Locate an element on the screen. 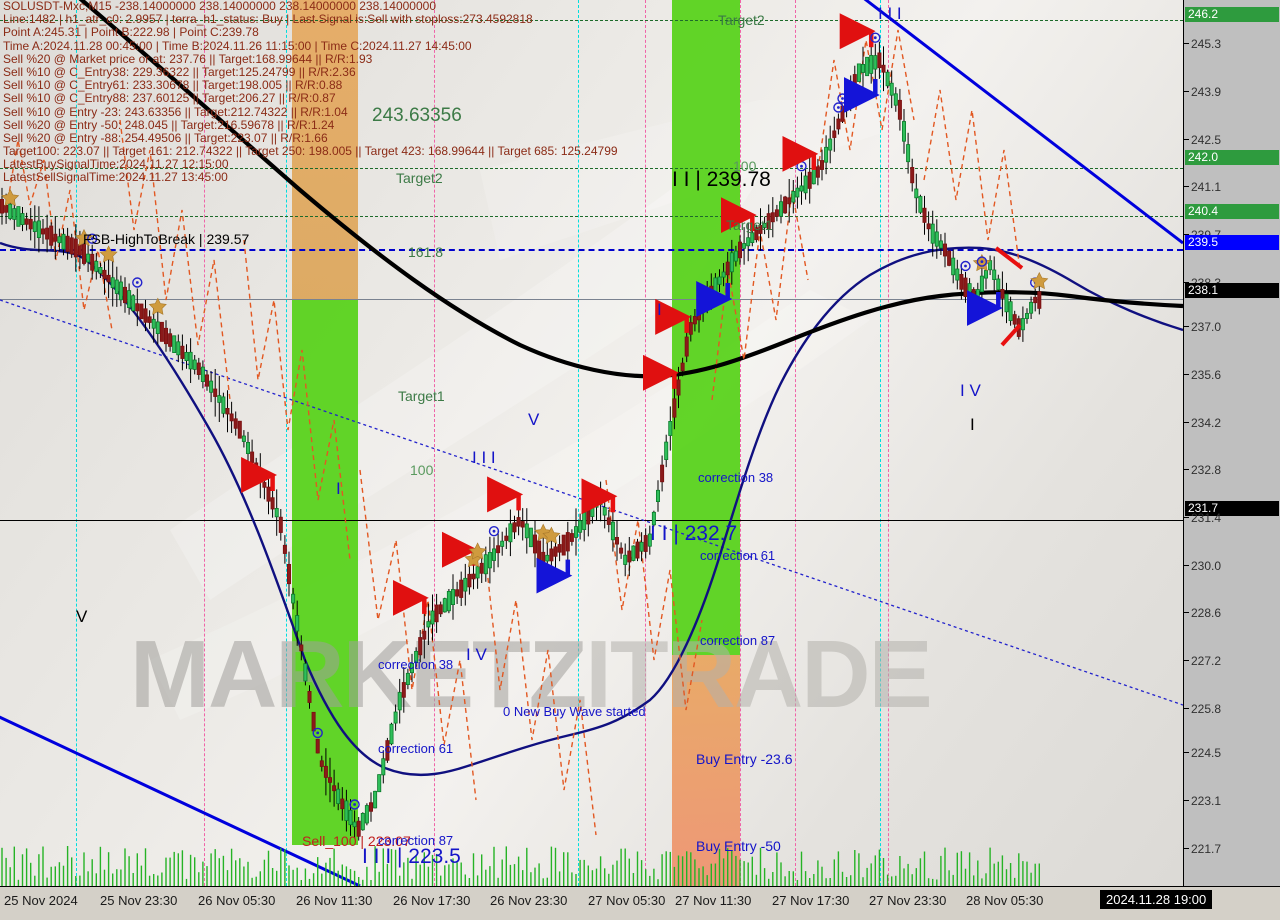 This screenshot has width=1280, height=920. price-level-badge: 246.2 is located at coordinates (1232, 14).